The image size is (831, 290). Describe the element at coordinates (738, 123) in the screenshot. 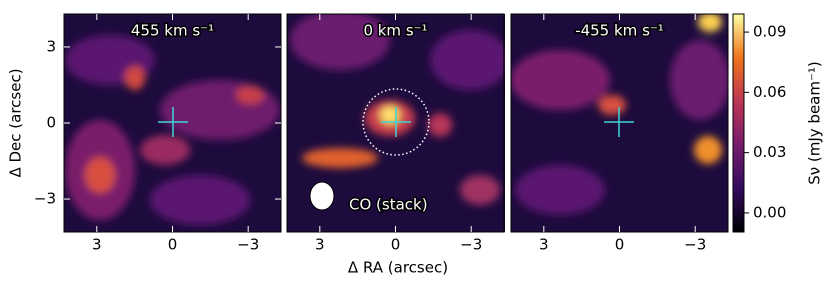

I see `colorbar` at that location.